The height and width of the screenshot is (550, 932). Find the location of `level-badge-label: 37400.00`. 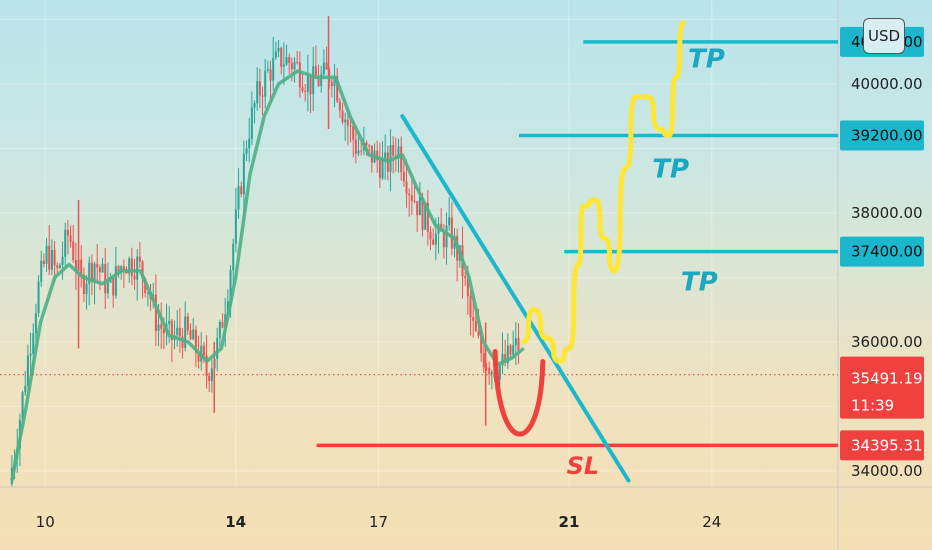

level-badge-label: 37400.00 is located at coordinates (887, 252).